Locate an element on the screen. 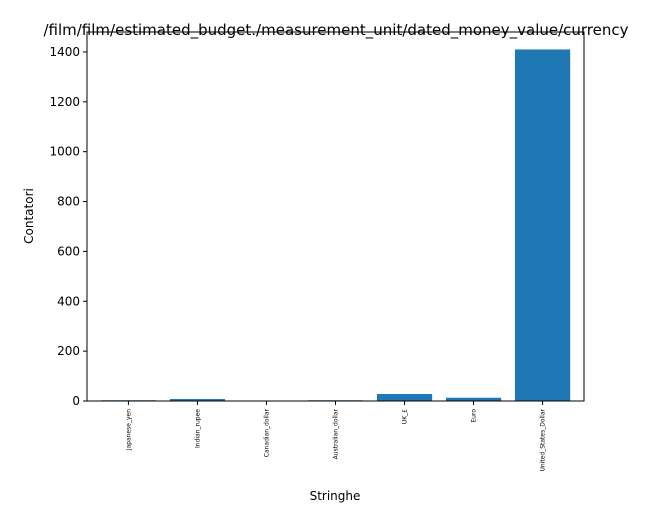 Image resolution: width=668 pixels, height=513 pixels. x-tick-label: Japanese_yen is located at coordinates (128, 430).